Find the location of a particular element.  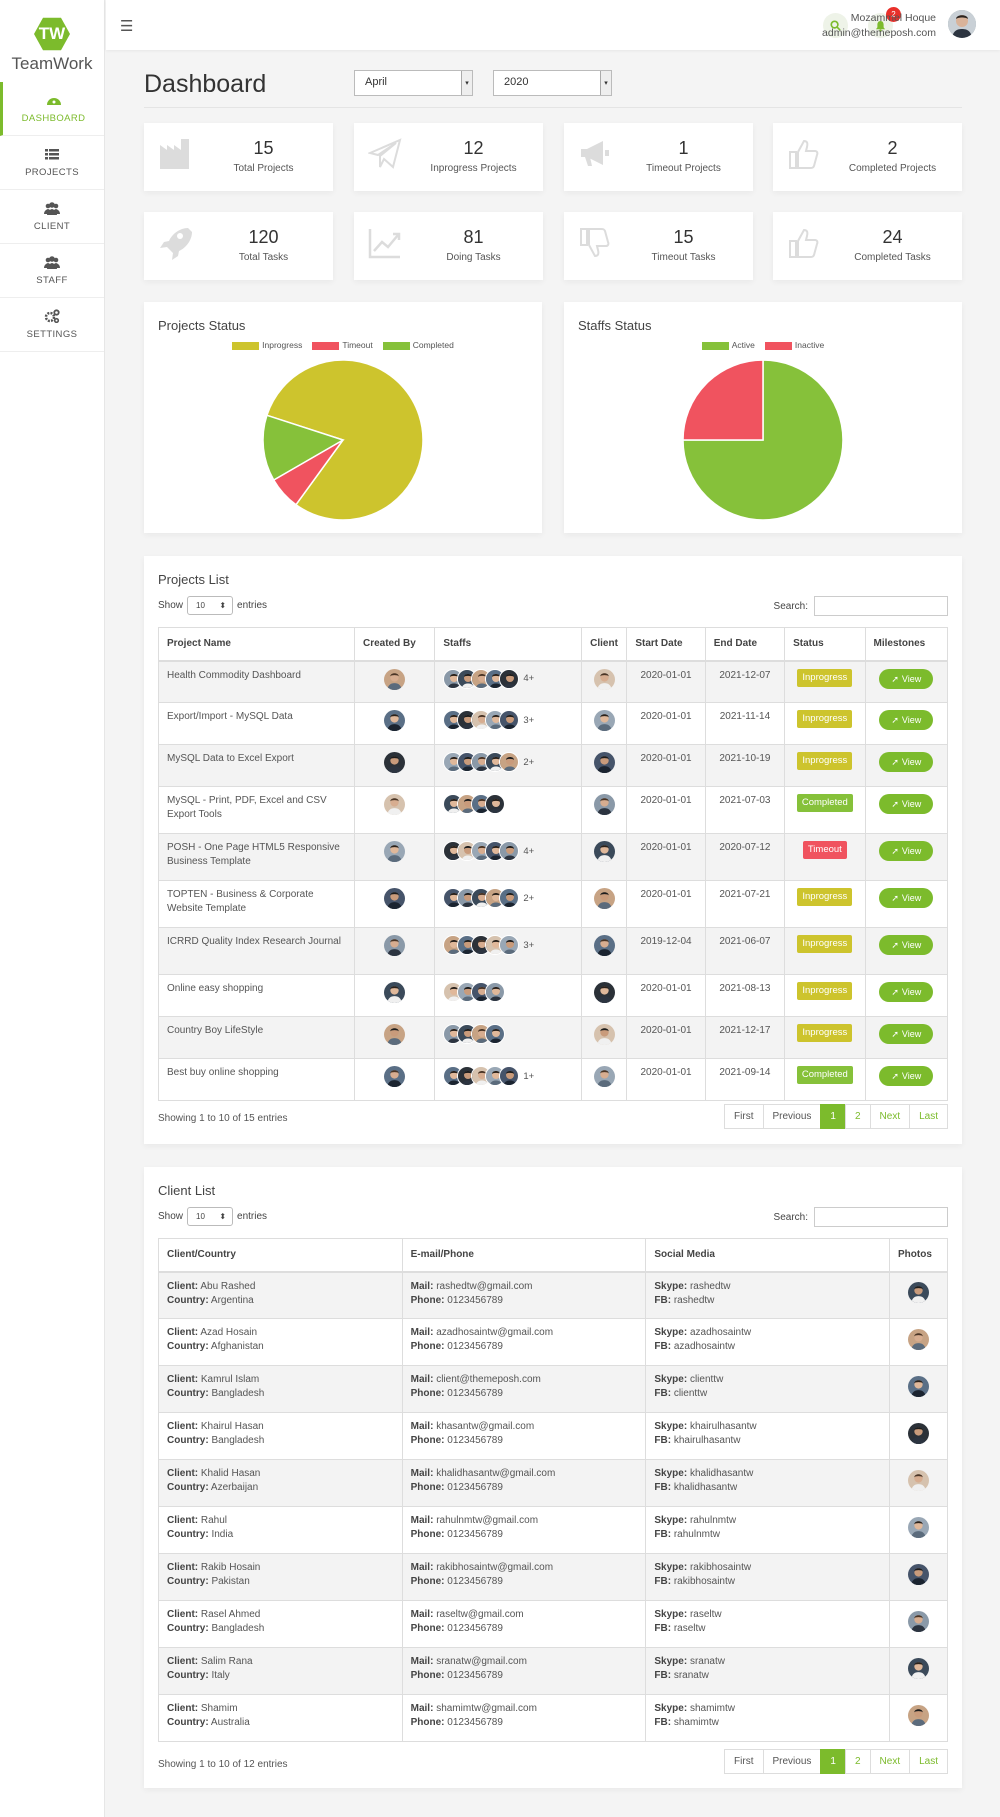

column-header: Photos is located at coordinates (918, 1255).